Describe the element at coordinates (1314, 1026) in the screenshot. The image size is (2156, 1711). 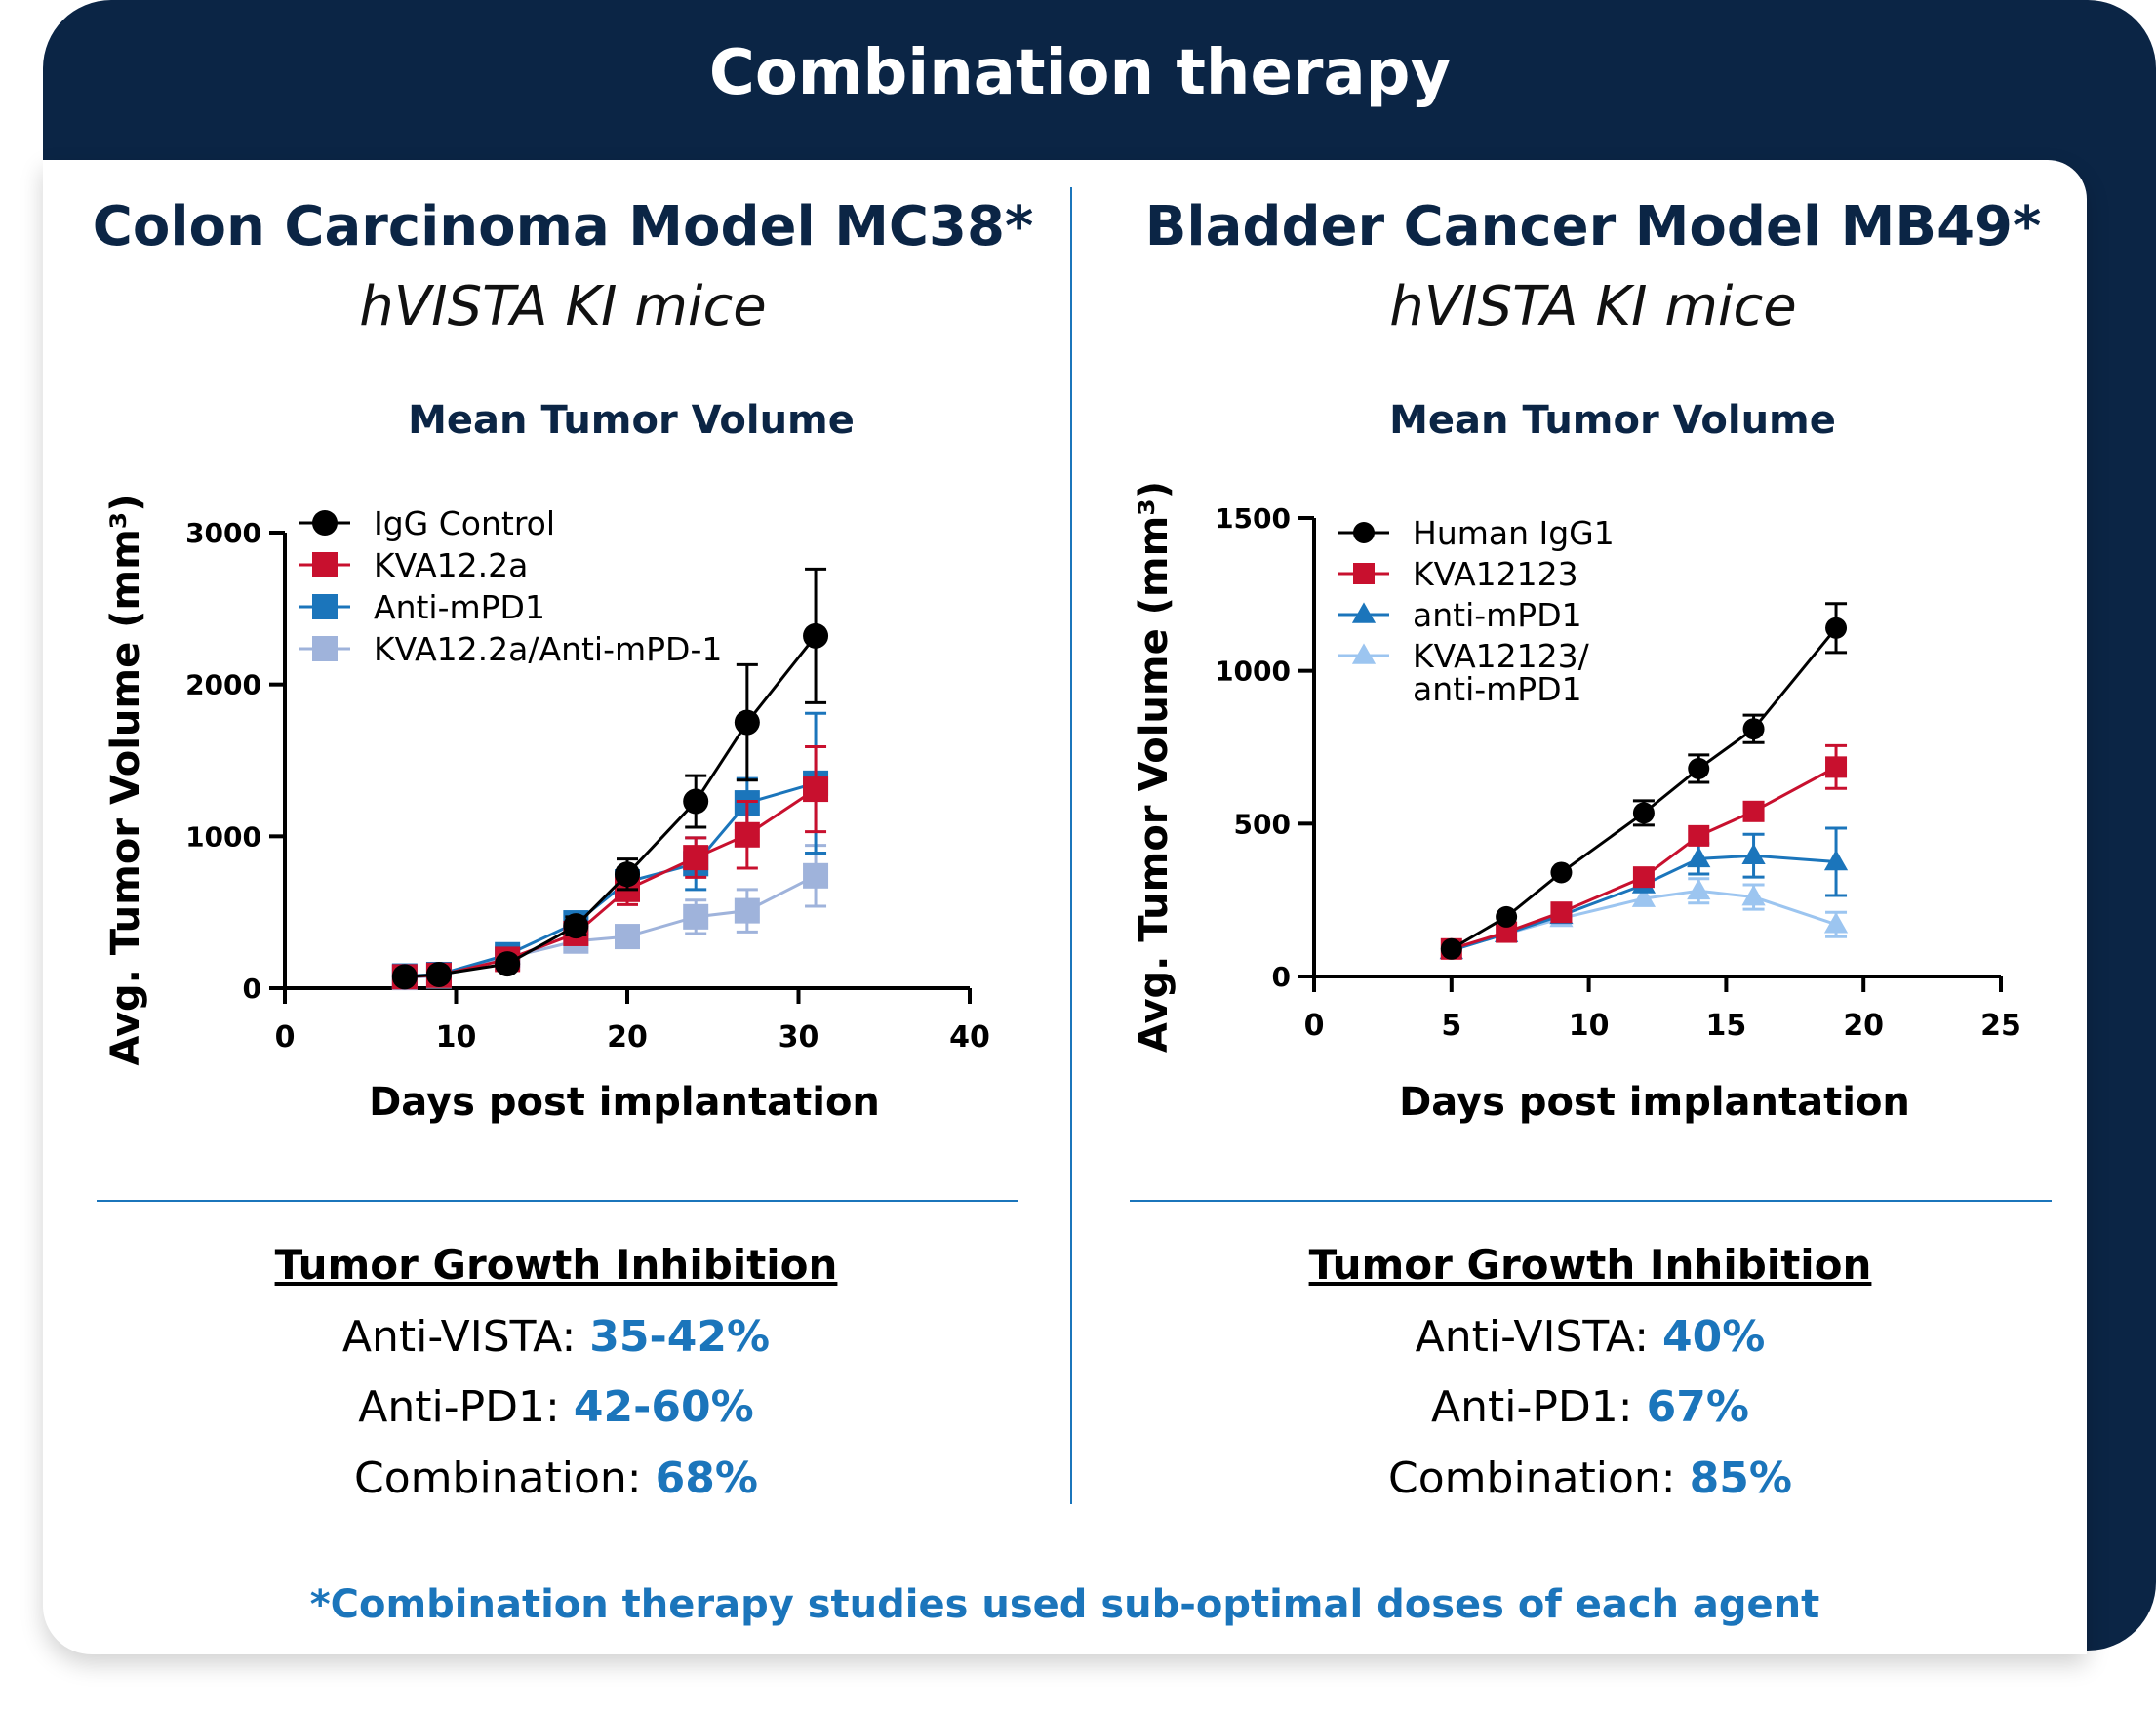
I see `right-x-tick-label: 0` at that location.